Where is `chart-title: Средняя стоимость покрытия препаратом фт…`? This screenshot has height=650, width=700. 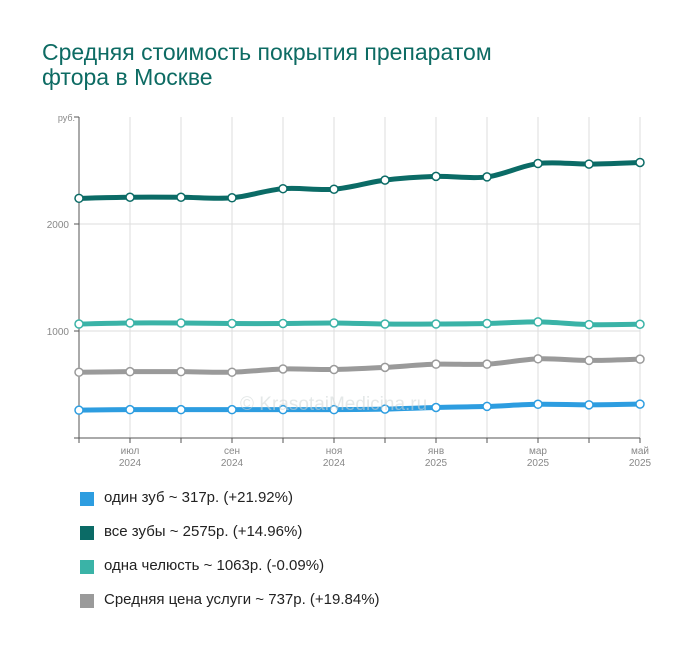
chart-title: Средняя стоимость покрытия препаратом фт… is located at coordinates (342, 65).